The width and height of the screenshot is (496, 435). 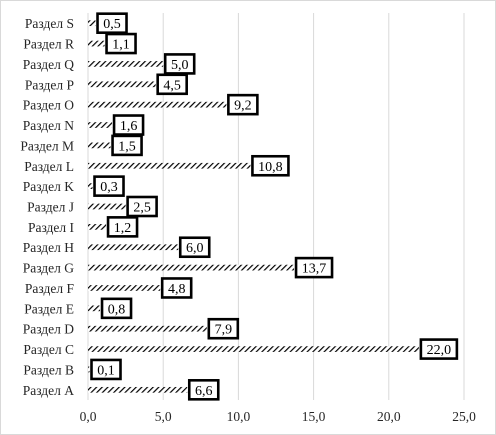 I want to click on category-label: Раздел C, so click(x=48, y=349).